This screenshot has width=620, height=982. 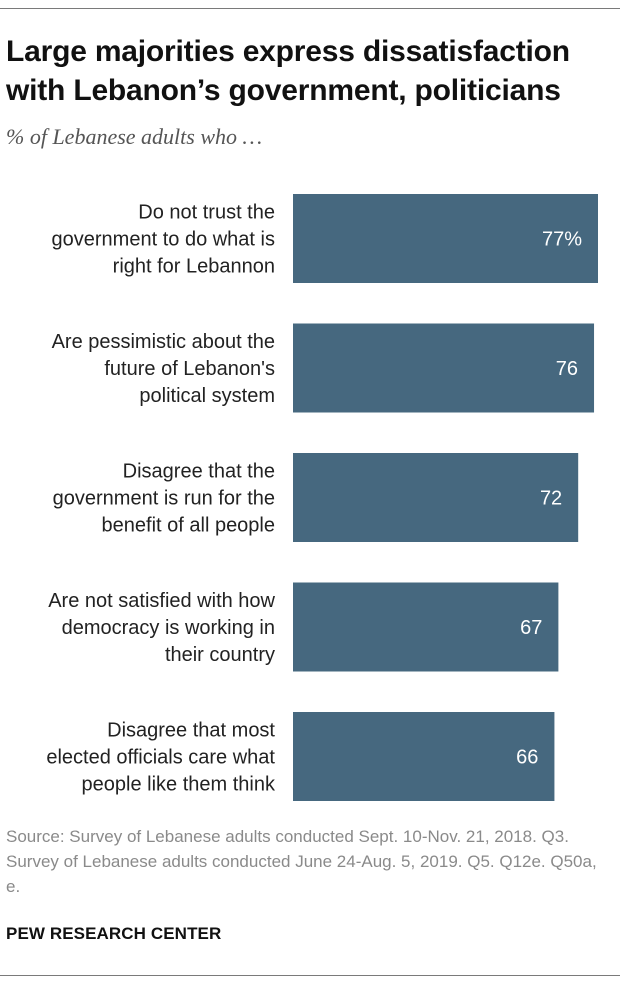 I want to click on bar-value-label-2: 76, so click(x=567, y=369).